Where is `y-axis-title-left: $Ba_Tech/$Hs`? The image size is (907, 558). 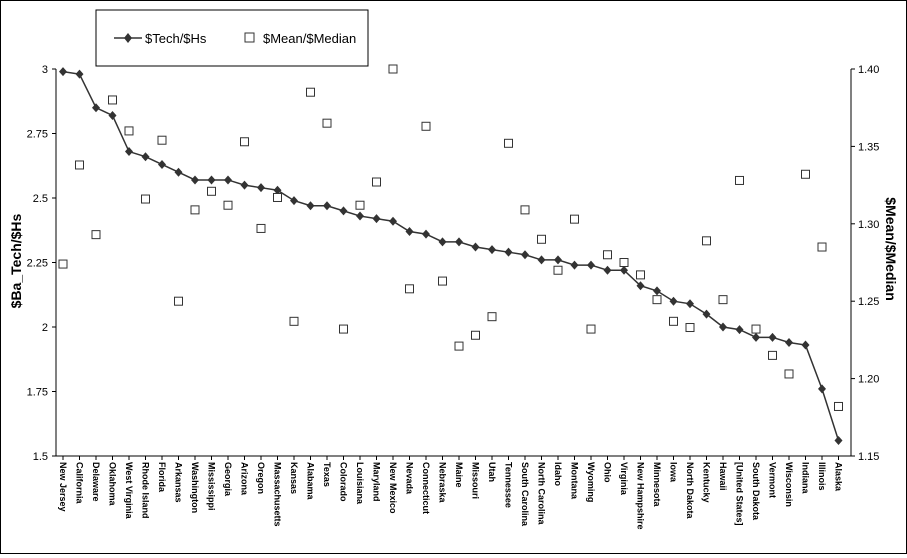 y-axis-title-left: $Ba_Tech/$Hs is located at coordinates (16, 260).